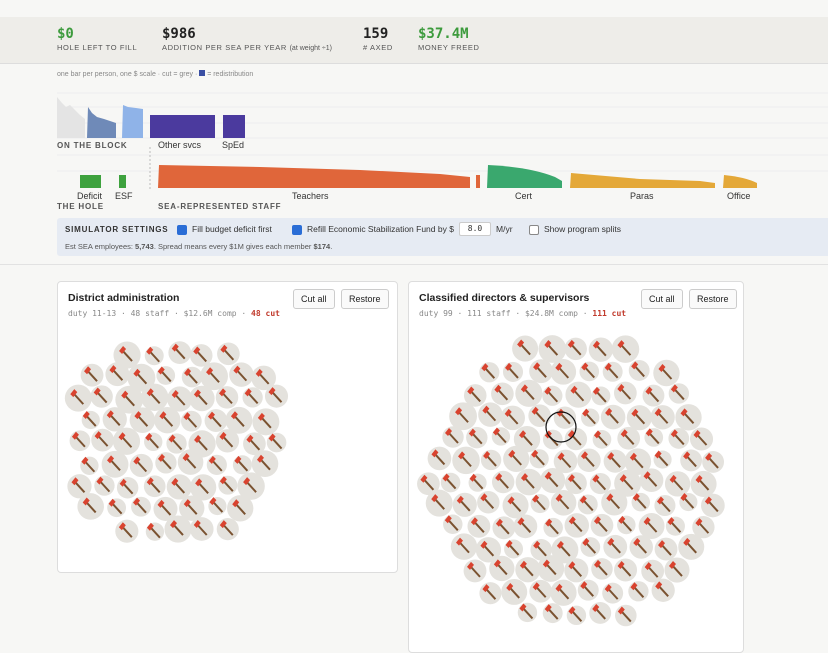 The image size is (828, 653). I want to click on cut-bars, so click(71, 117).